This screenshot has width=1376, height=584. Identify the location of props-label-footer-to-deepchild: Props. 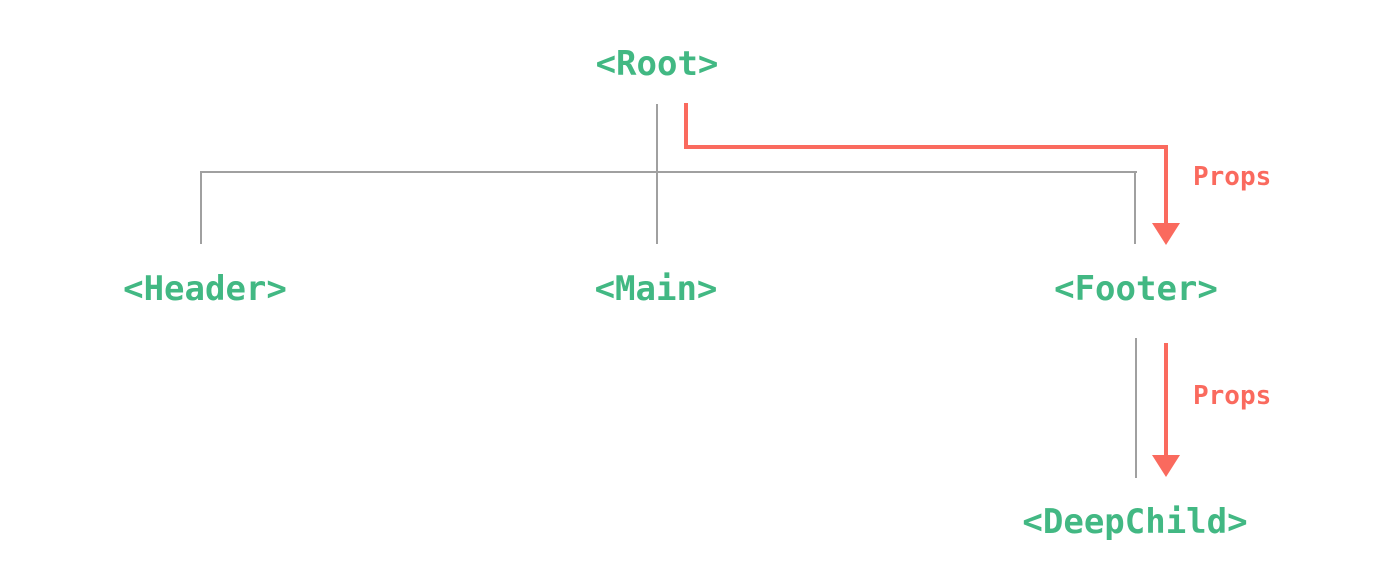
(1232, 396).